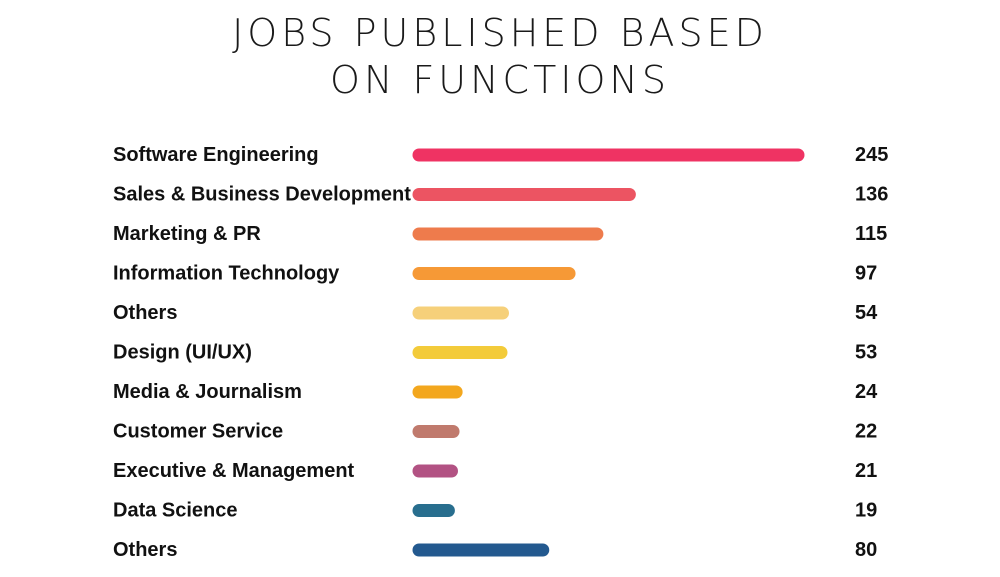 This screenshot has width=1000, height=577. I want to click on category-label: Data Science, so click(175, 511).